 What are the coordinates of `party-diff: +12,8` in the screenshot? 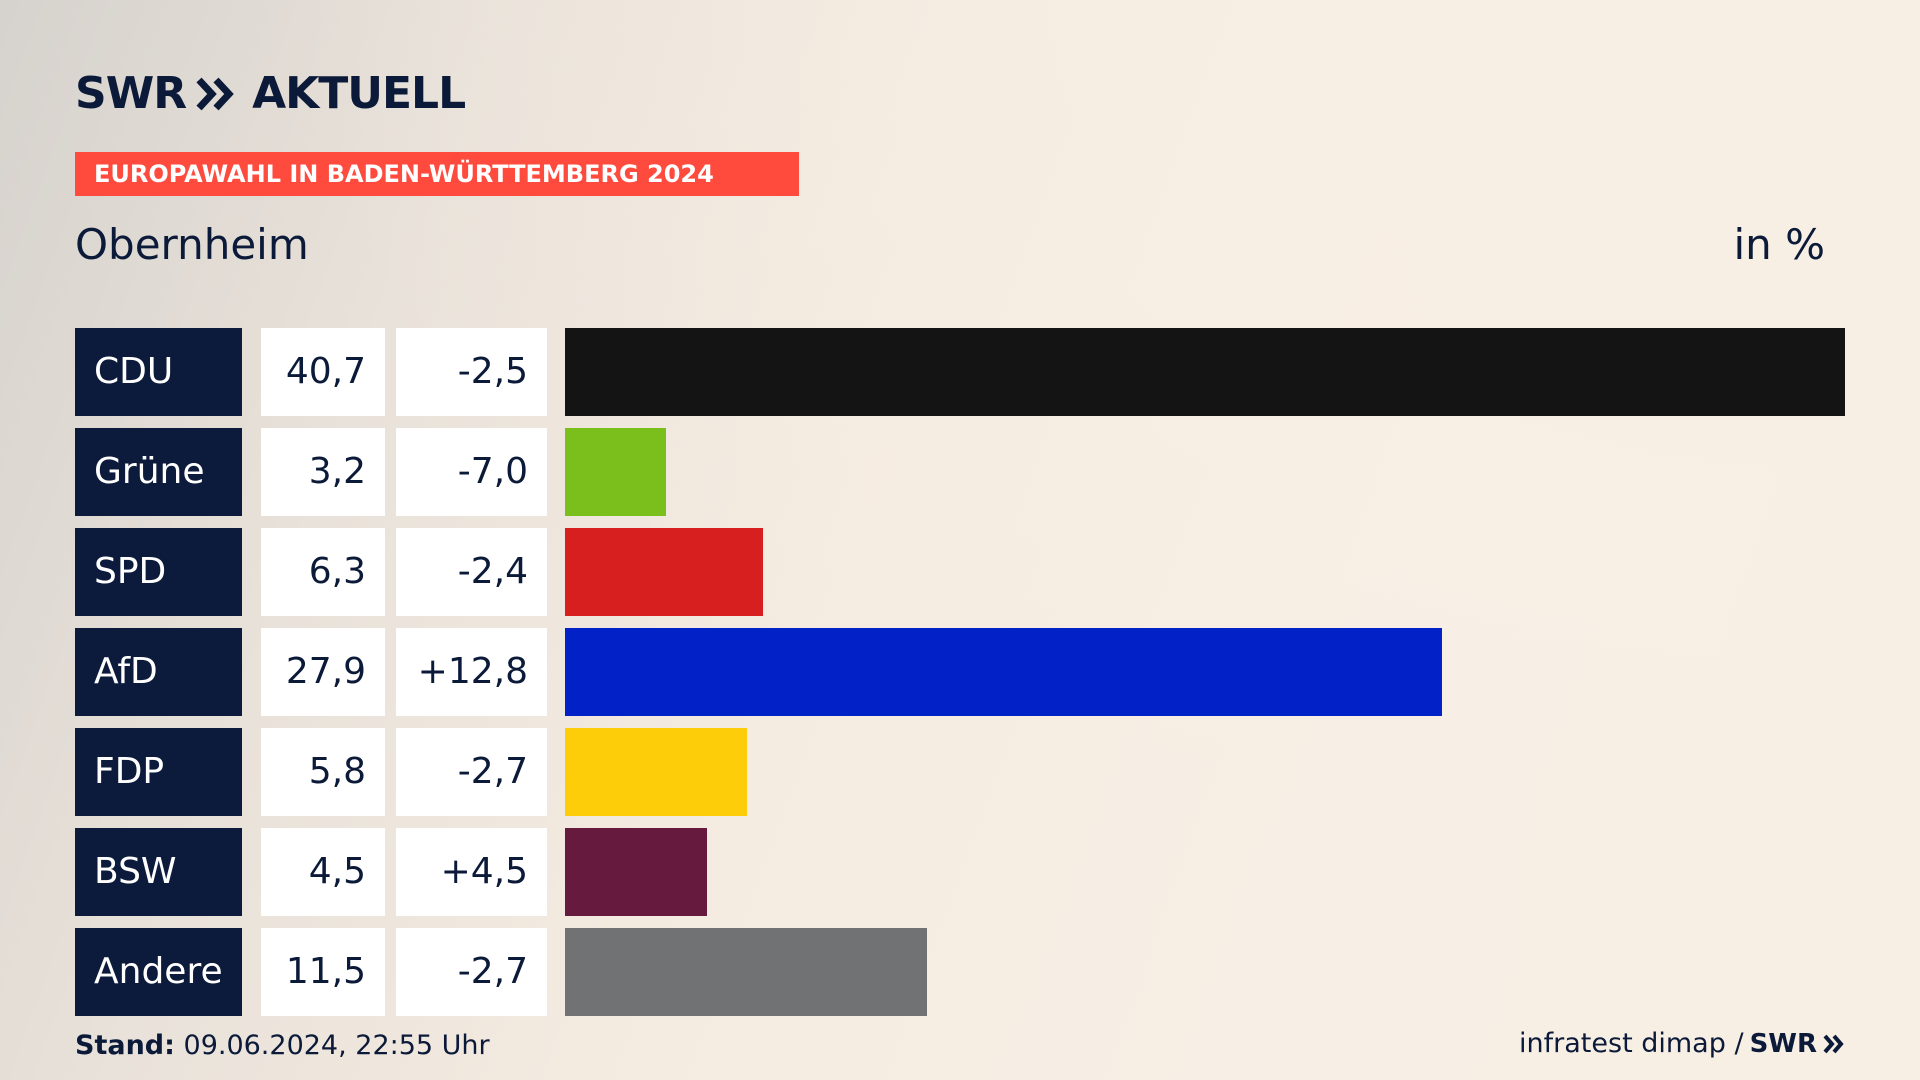 It's located at (471, 672).